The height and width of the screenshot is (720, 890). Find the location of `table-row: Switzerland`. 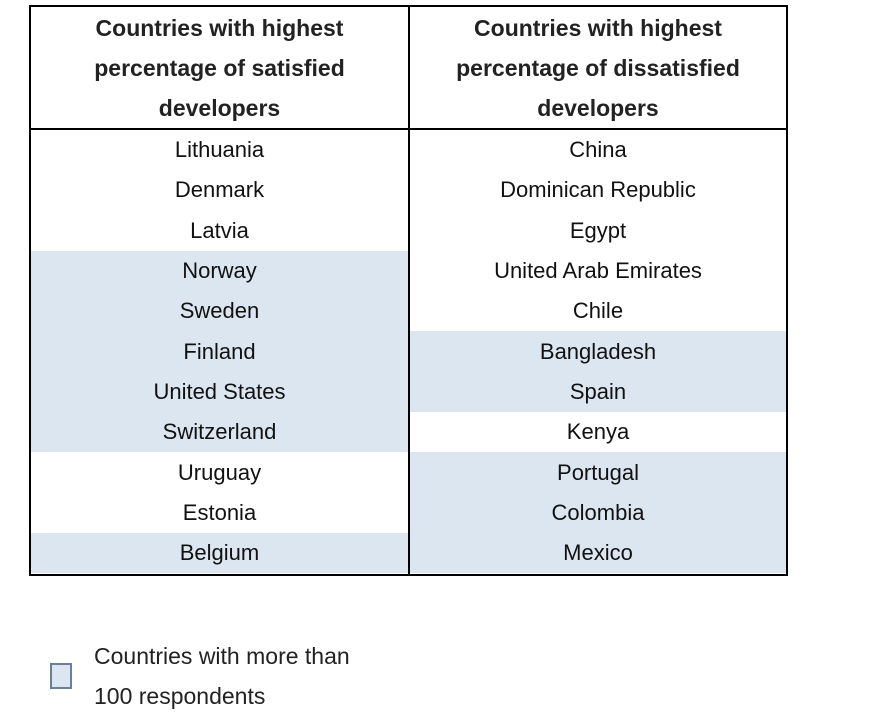

table-row: Switzerland is located at coordinates (219, 432).